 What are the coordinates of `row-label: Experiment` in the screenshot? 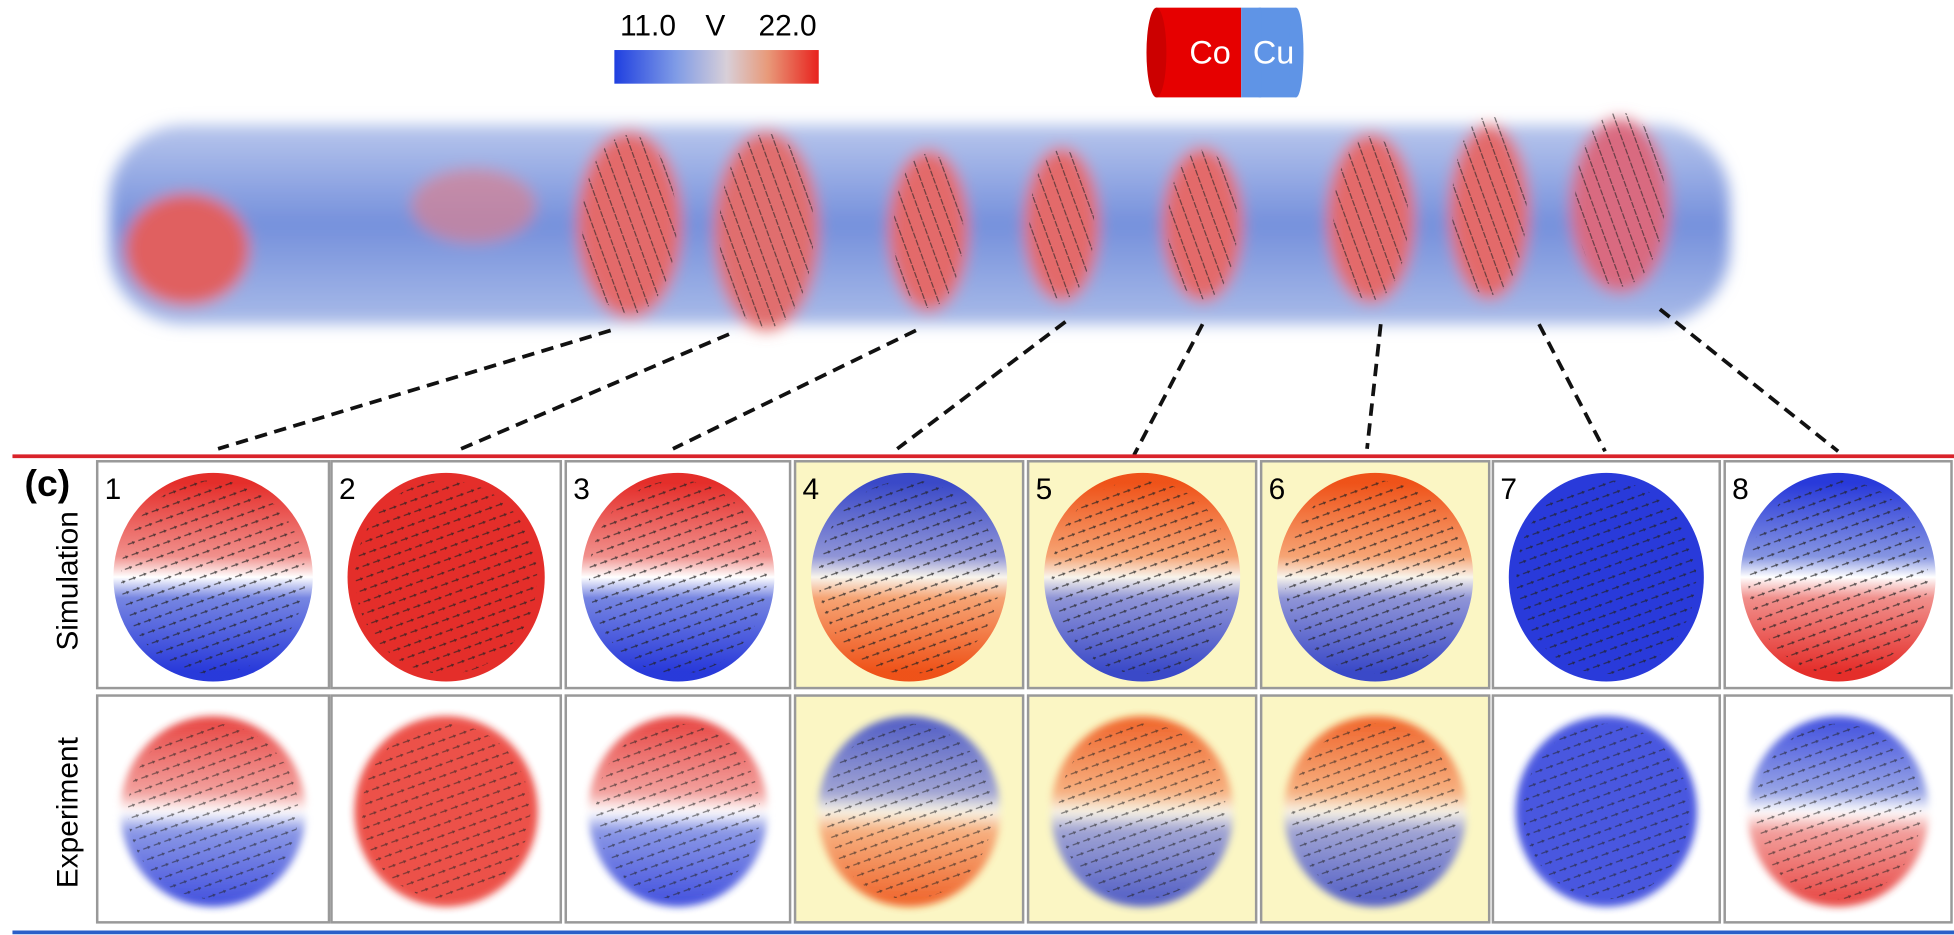 It's located at (68, 812).